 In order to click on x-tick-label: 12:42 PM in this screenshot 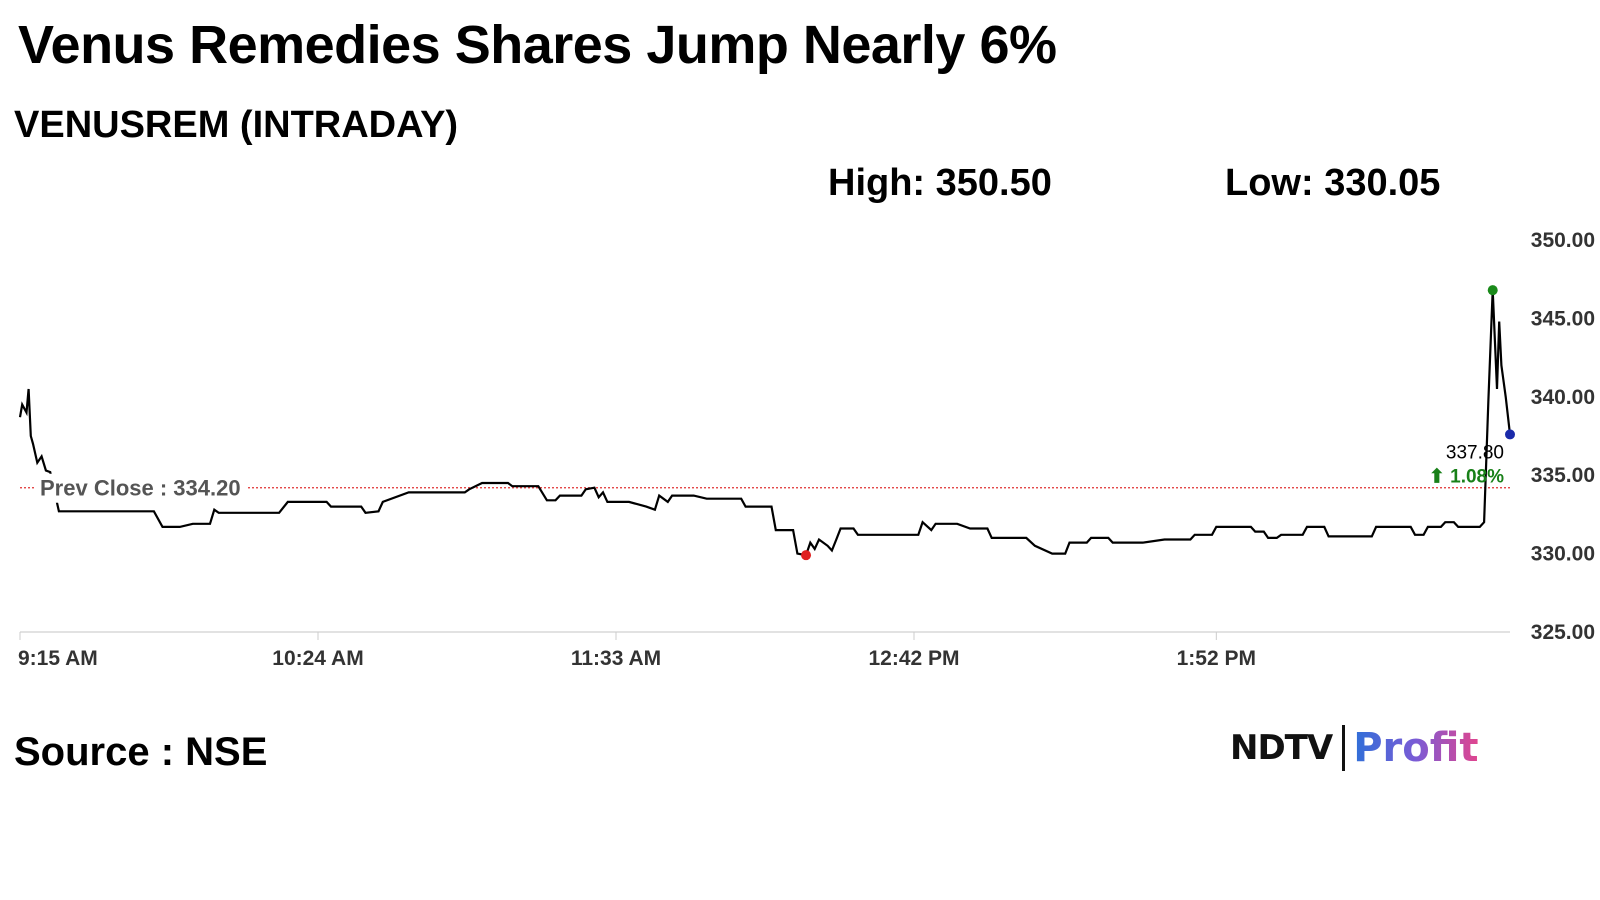, I will do `click(913, 658)`.